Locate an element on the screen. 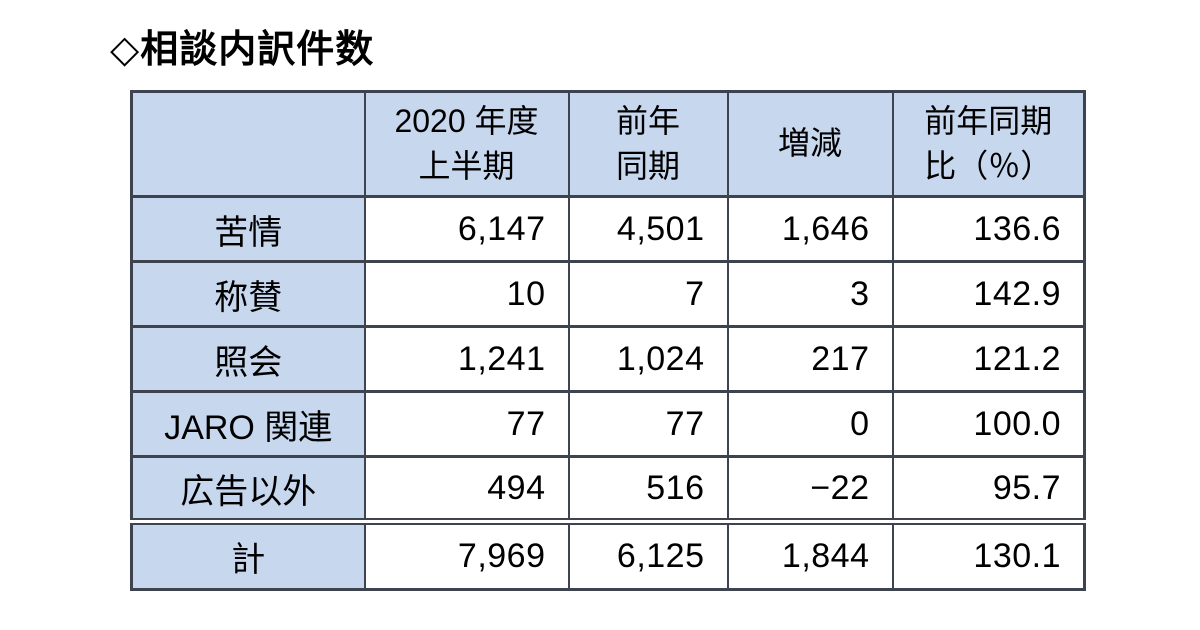  cell-value: 136.6 is located at coordinates (988, 229).